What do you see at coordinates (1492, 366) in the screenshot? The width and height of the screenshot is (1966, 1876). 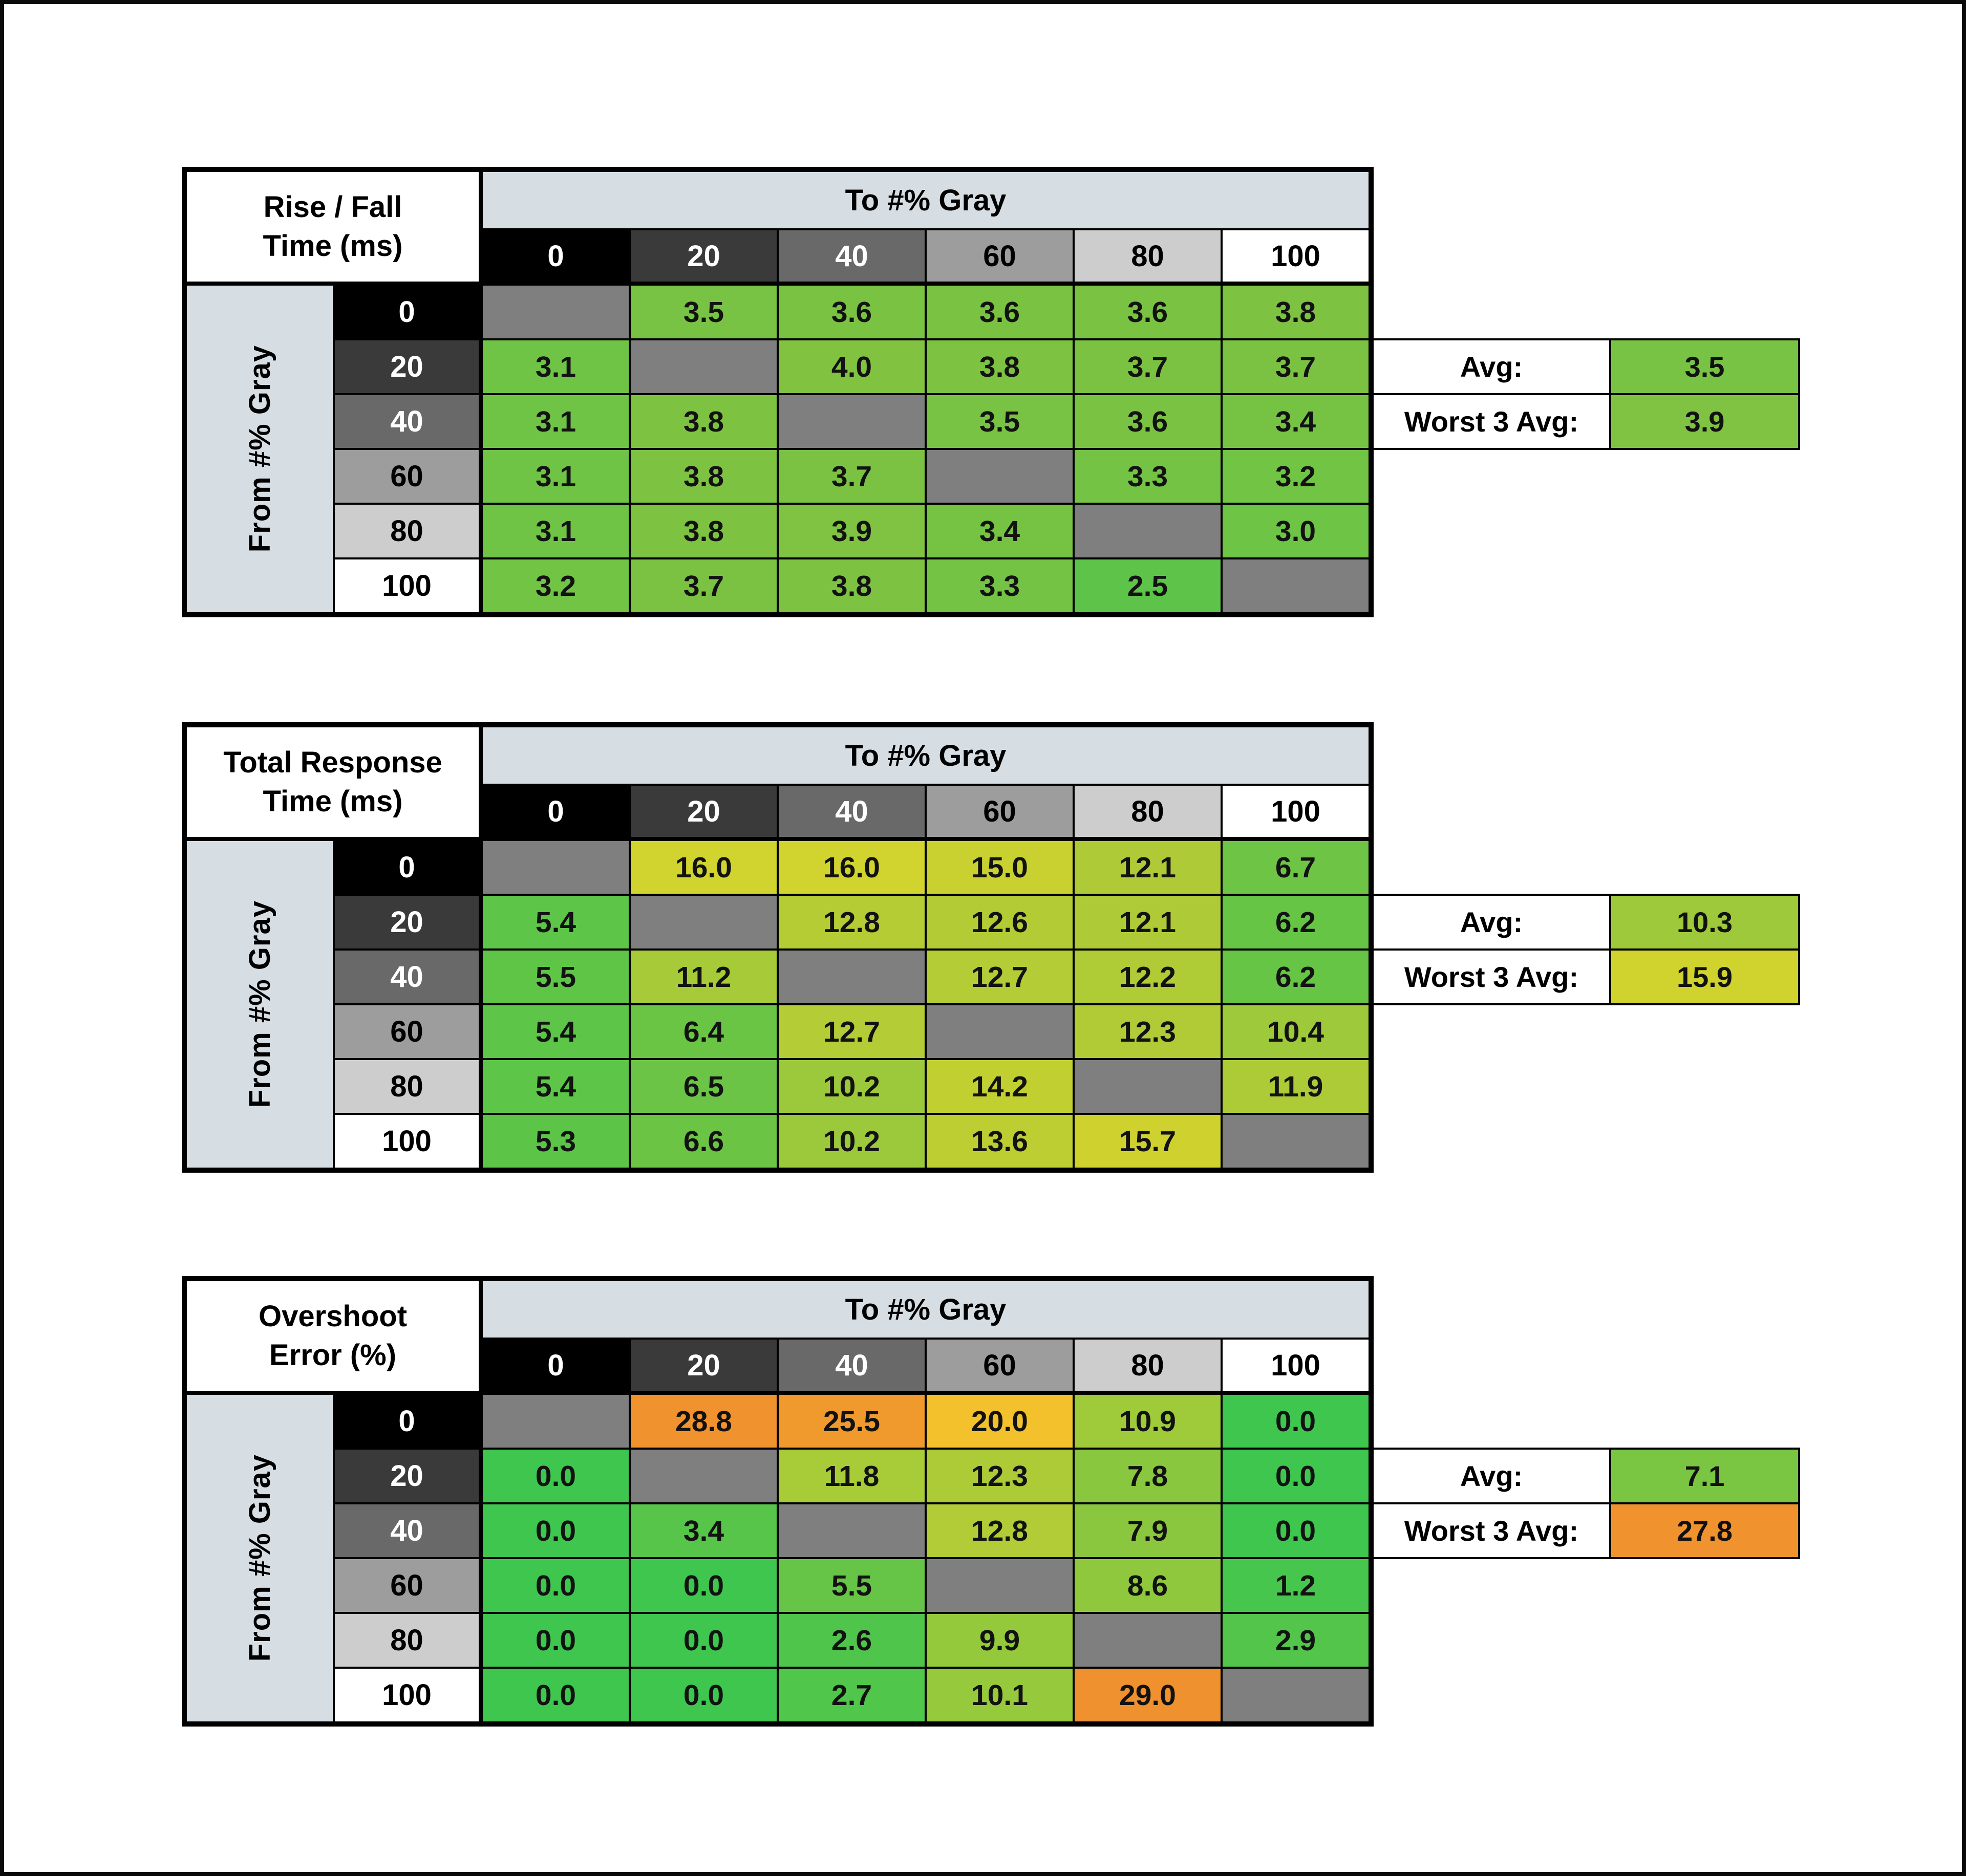 I see `avg-label: Avg:` at bounding box center [1492, 366].